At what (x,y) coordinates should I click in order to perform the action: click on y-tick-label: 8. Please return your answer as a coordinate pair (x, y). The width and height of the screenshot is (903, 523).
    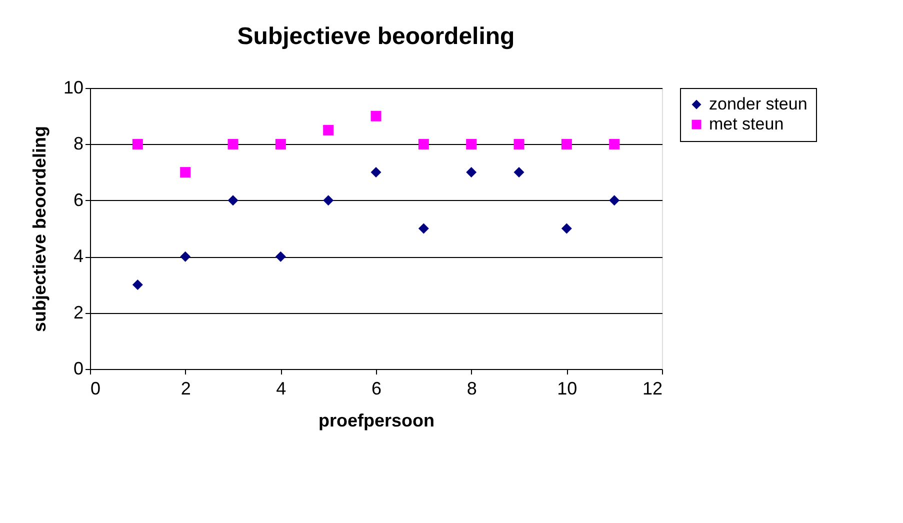
    Looking at the image, I should click on (78, 144).